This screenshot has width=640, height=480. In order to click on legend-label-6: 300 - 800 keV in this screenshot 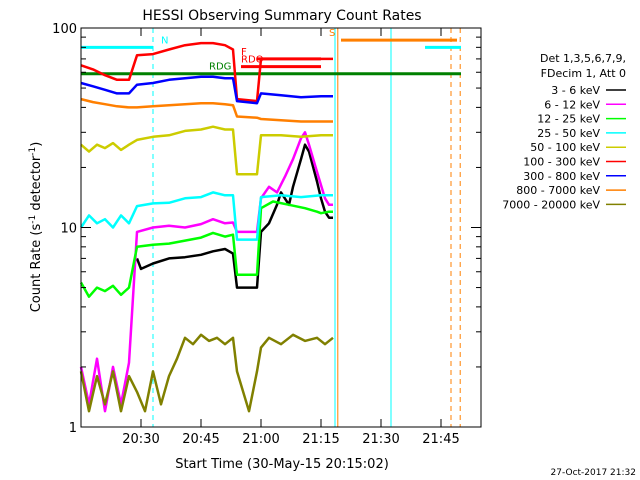, I will do `click(561, 176)`.